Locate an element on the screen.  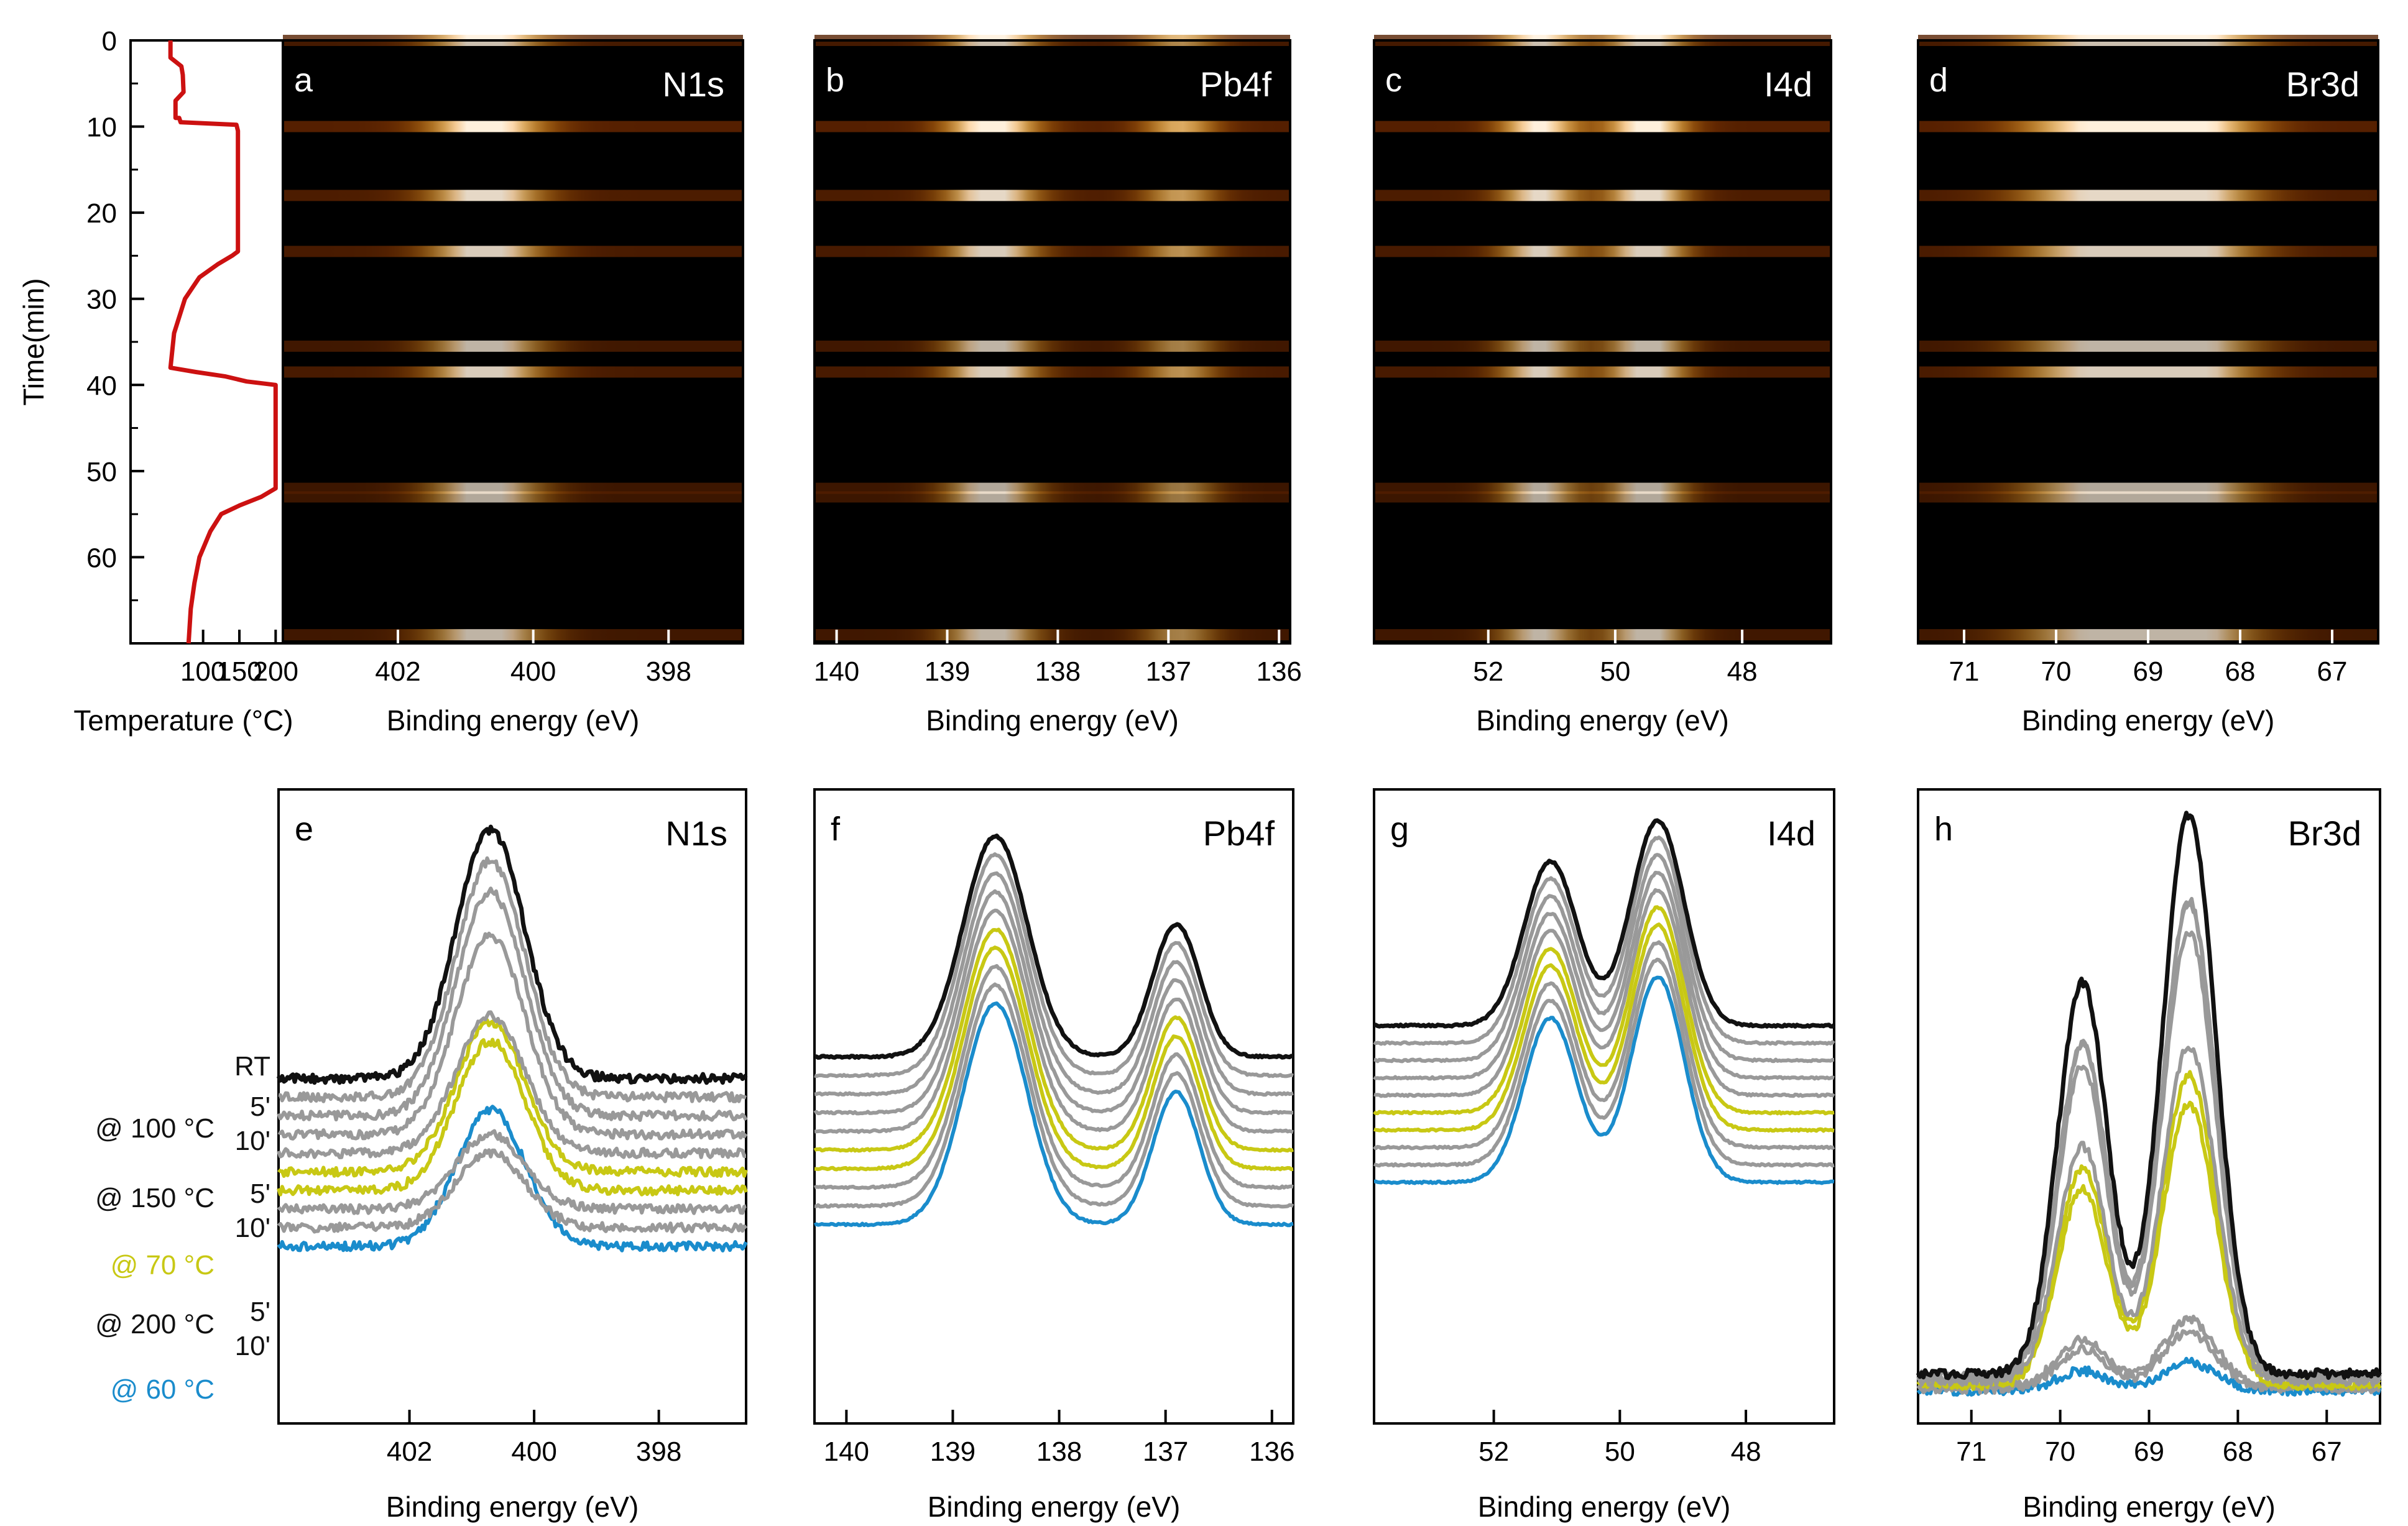
map-tick-label: 68 is located at coordinates (2241, 671).